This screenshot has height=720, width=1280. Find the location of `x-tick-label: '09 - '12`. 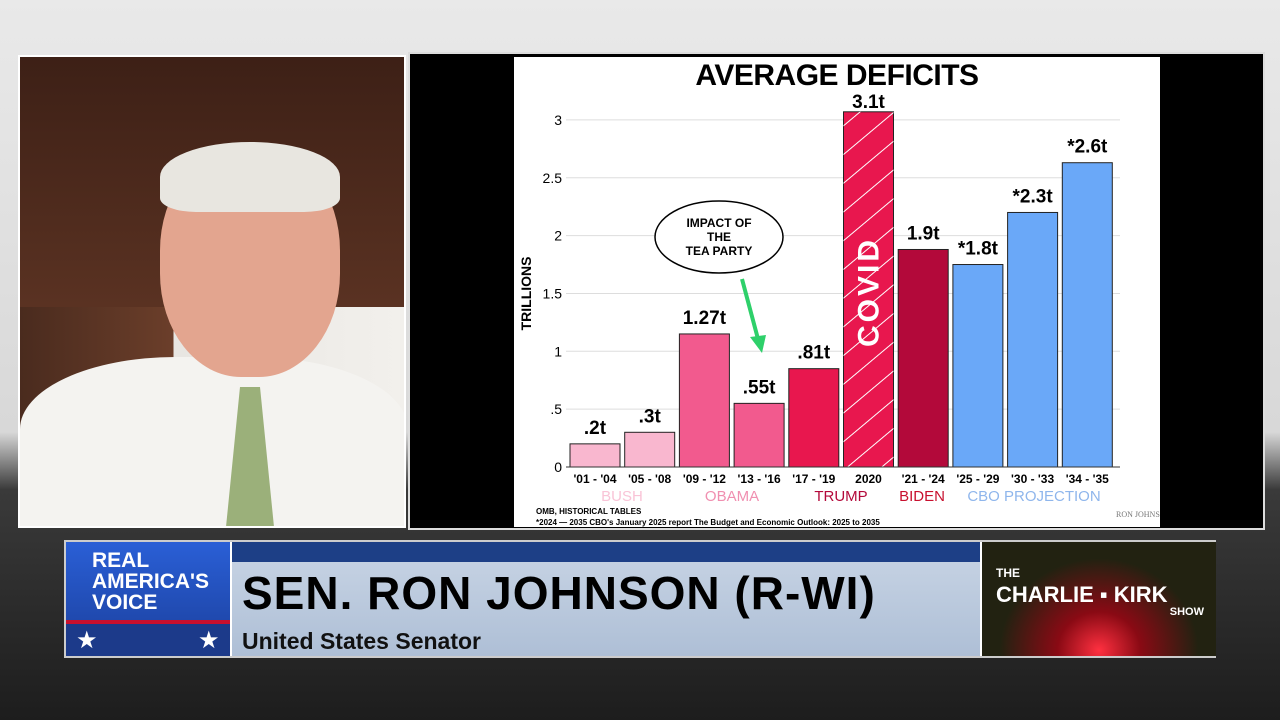

x-tick-label: '09 - '12 is located at coordinates (704, 479).